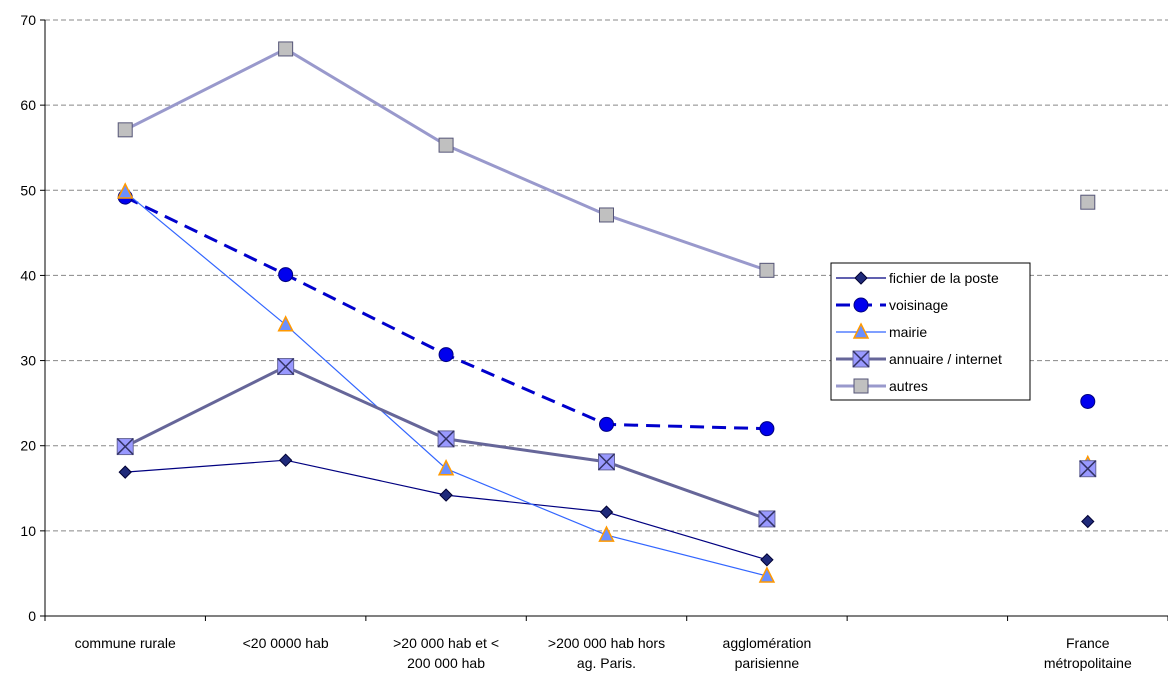 The height and width of the screenshot is (675, 1168). I want to click on y-tick-label: 30, so click(28, 361).